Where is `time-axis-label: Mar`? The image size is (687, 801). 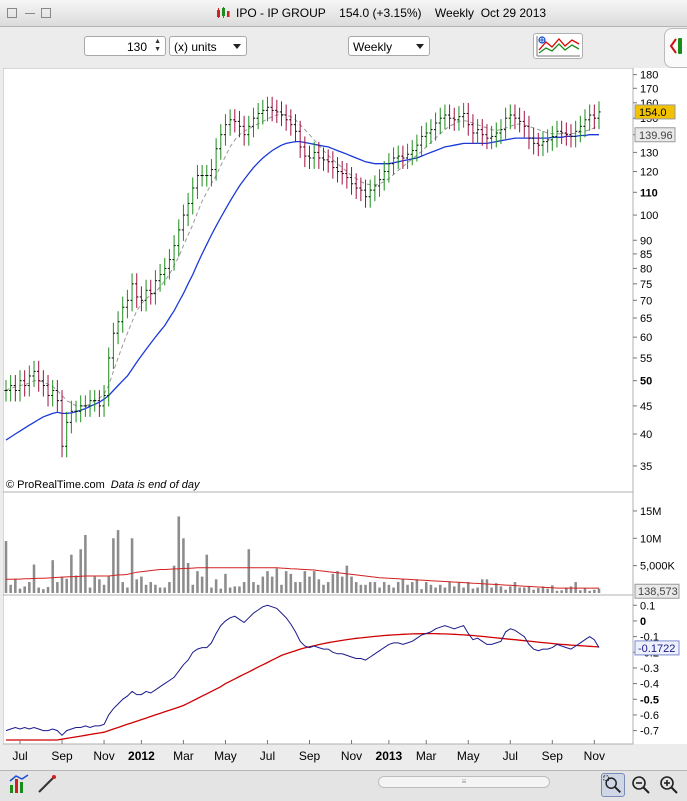
time-axis-label: Mar is located at coordinates (183, 756).